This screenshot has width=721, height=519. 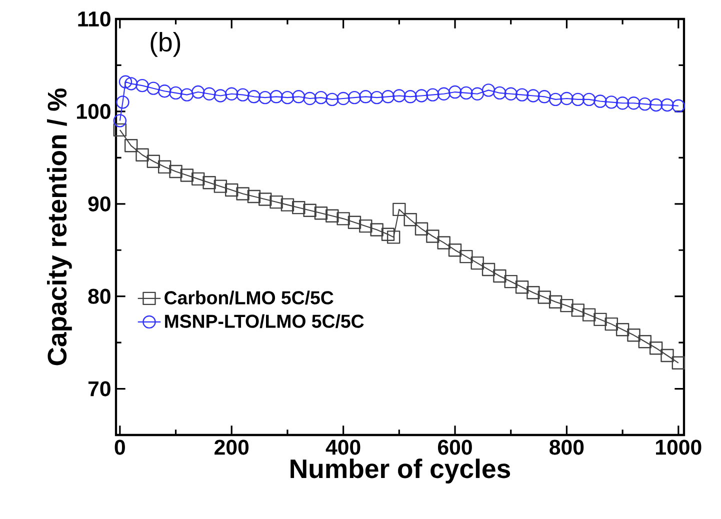 I want to click on x-tick-label: 1000, so click(x=679, y=447).